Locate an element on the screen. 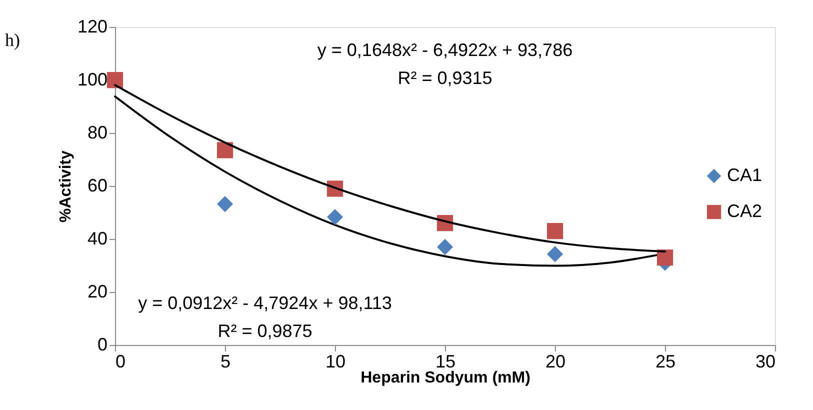  y-tick-label: 0 is located at coordinates (102, 344).